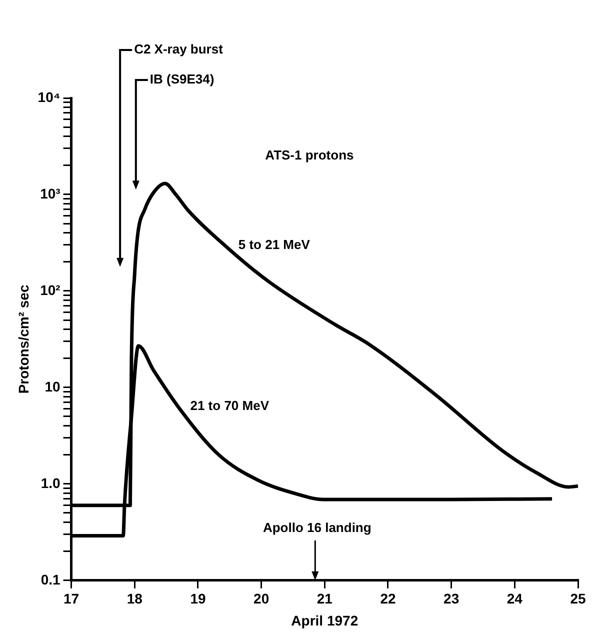 This screenshot has width=600, height=644. I want to click on ref-line-label: C2 X-ray burst, so click(179, 49).